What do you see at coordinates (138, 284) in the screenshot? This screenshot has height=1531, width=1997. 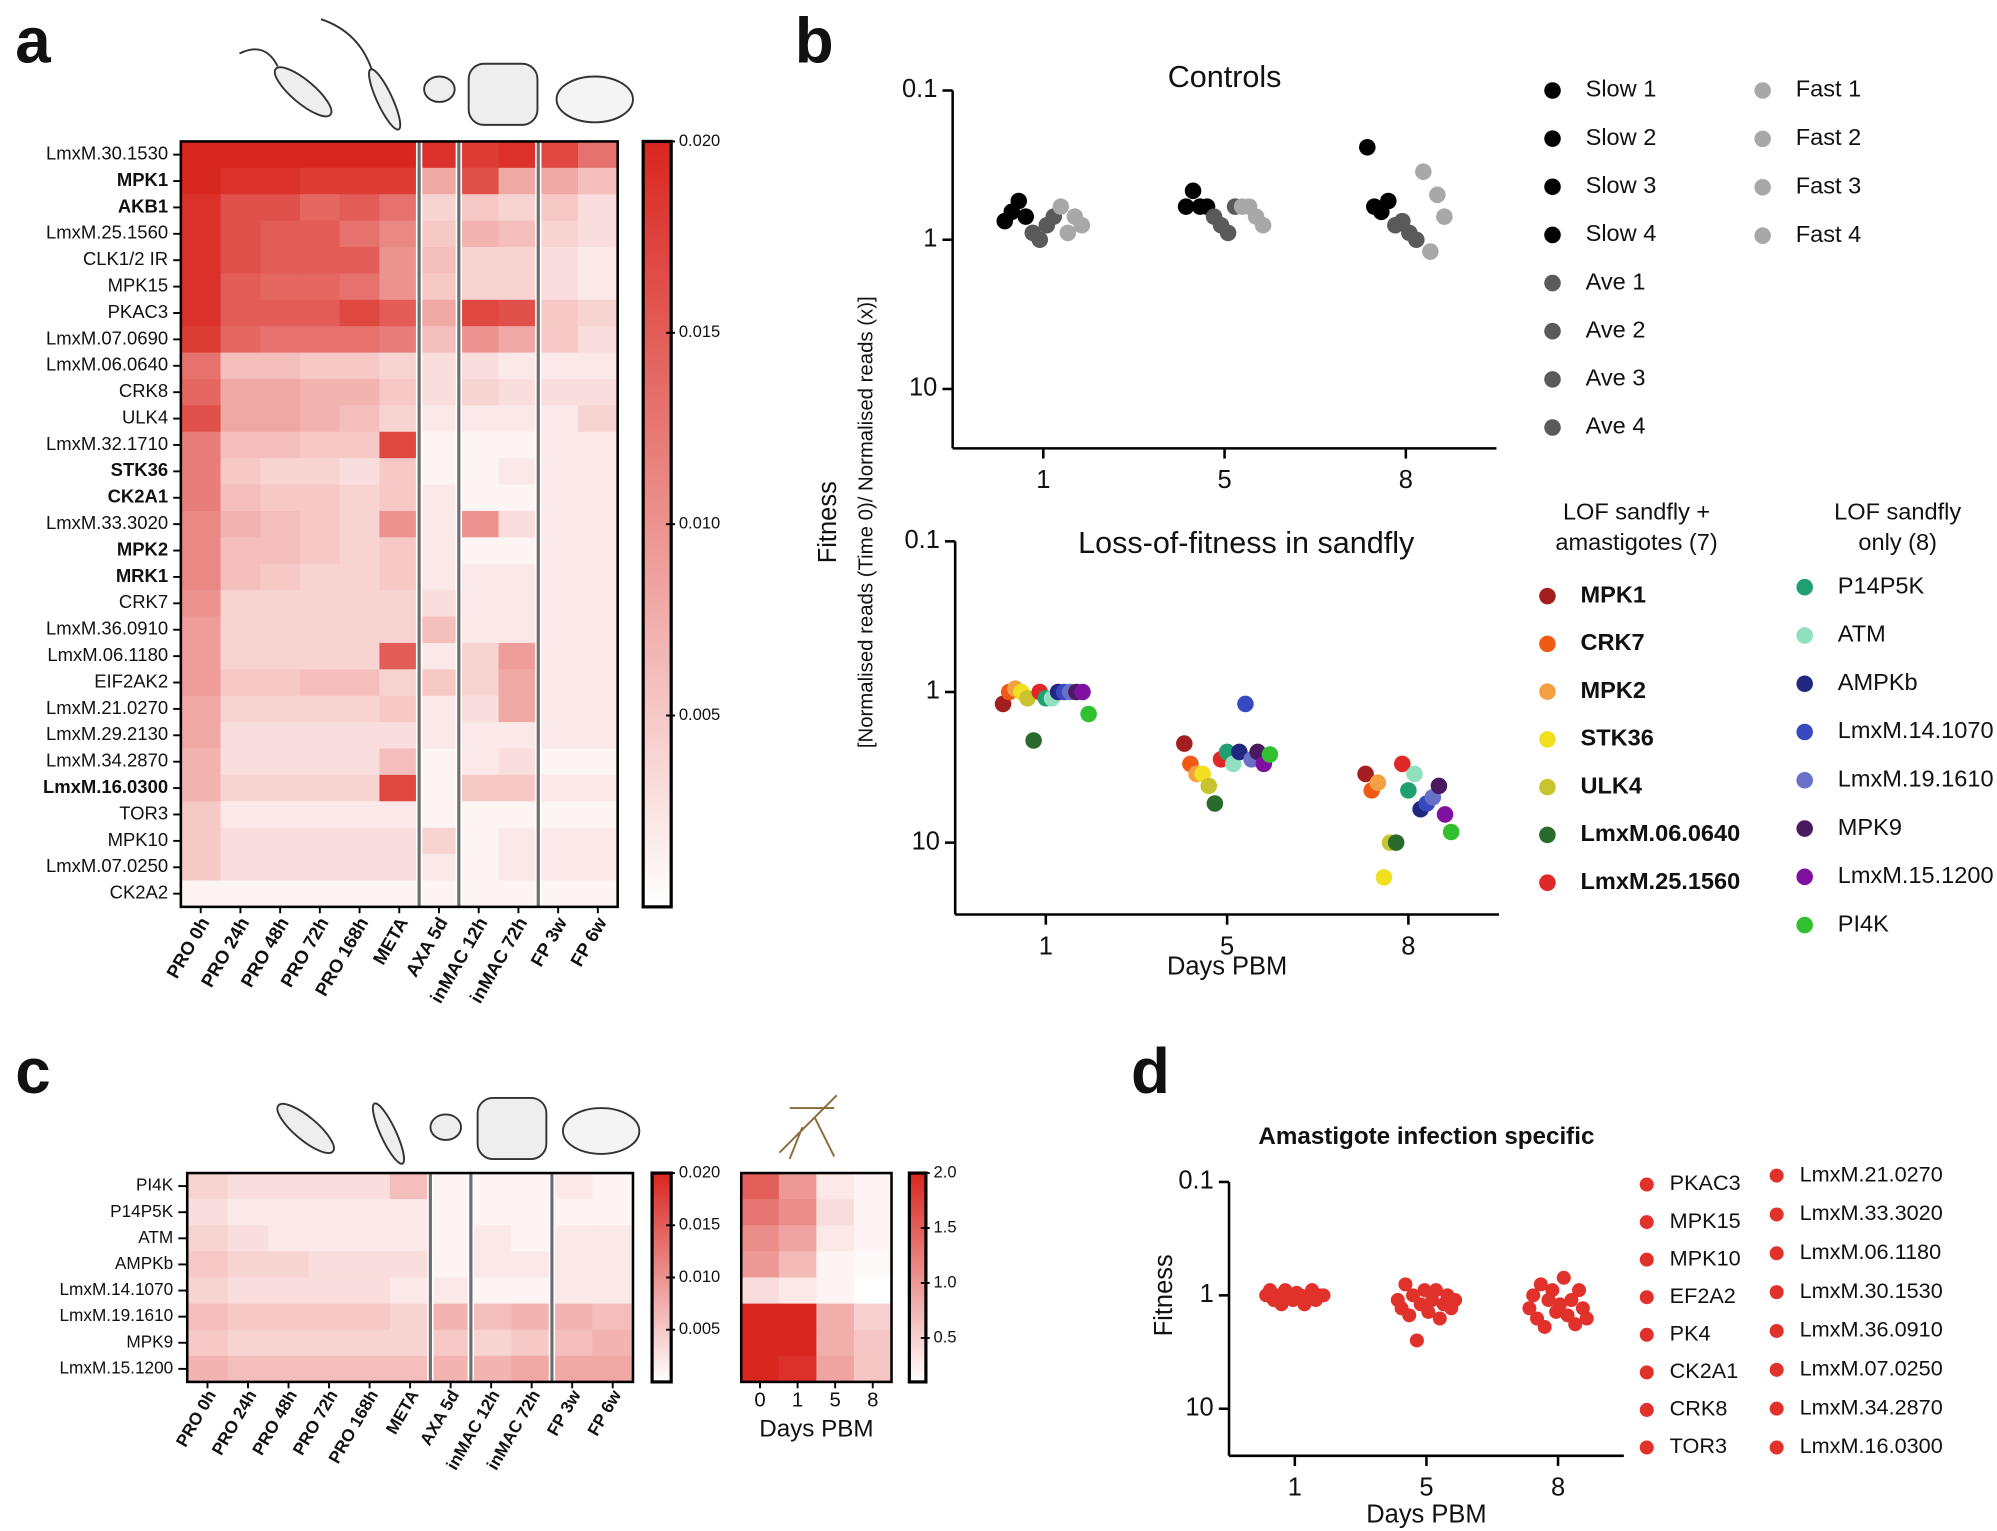 I see `row-label: MPK15` at bounding box center [138, 284].